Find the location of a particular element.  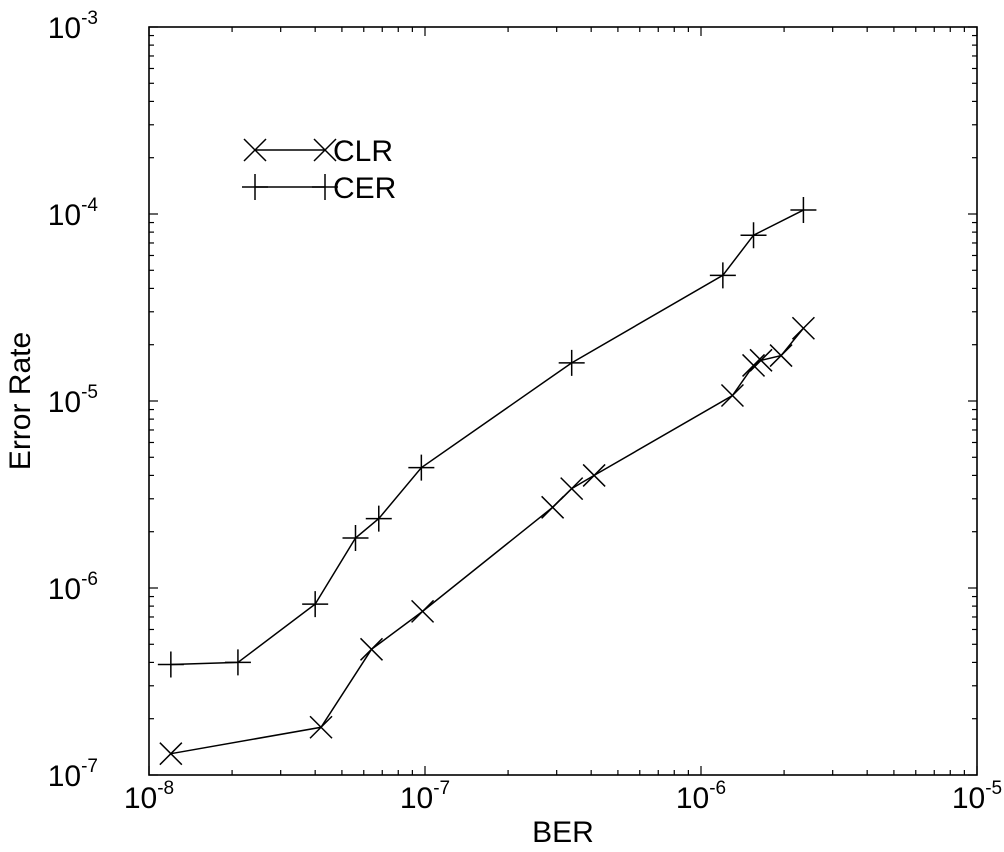

y-tick-label: 10⁻⁵ is located at coordinates (73, 400).